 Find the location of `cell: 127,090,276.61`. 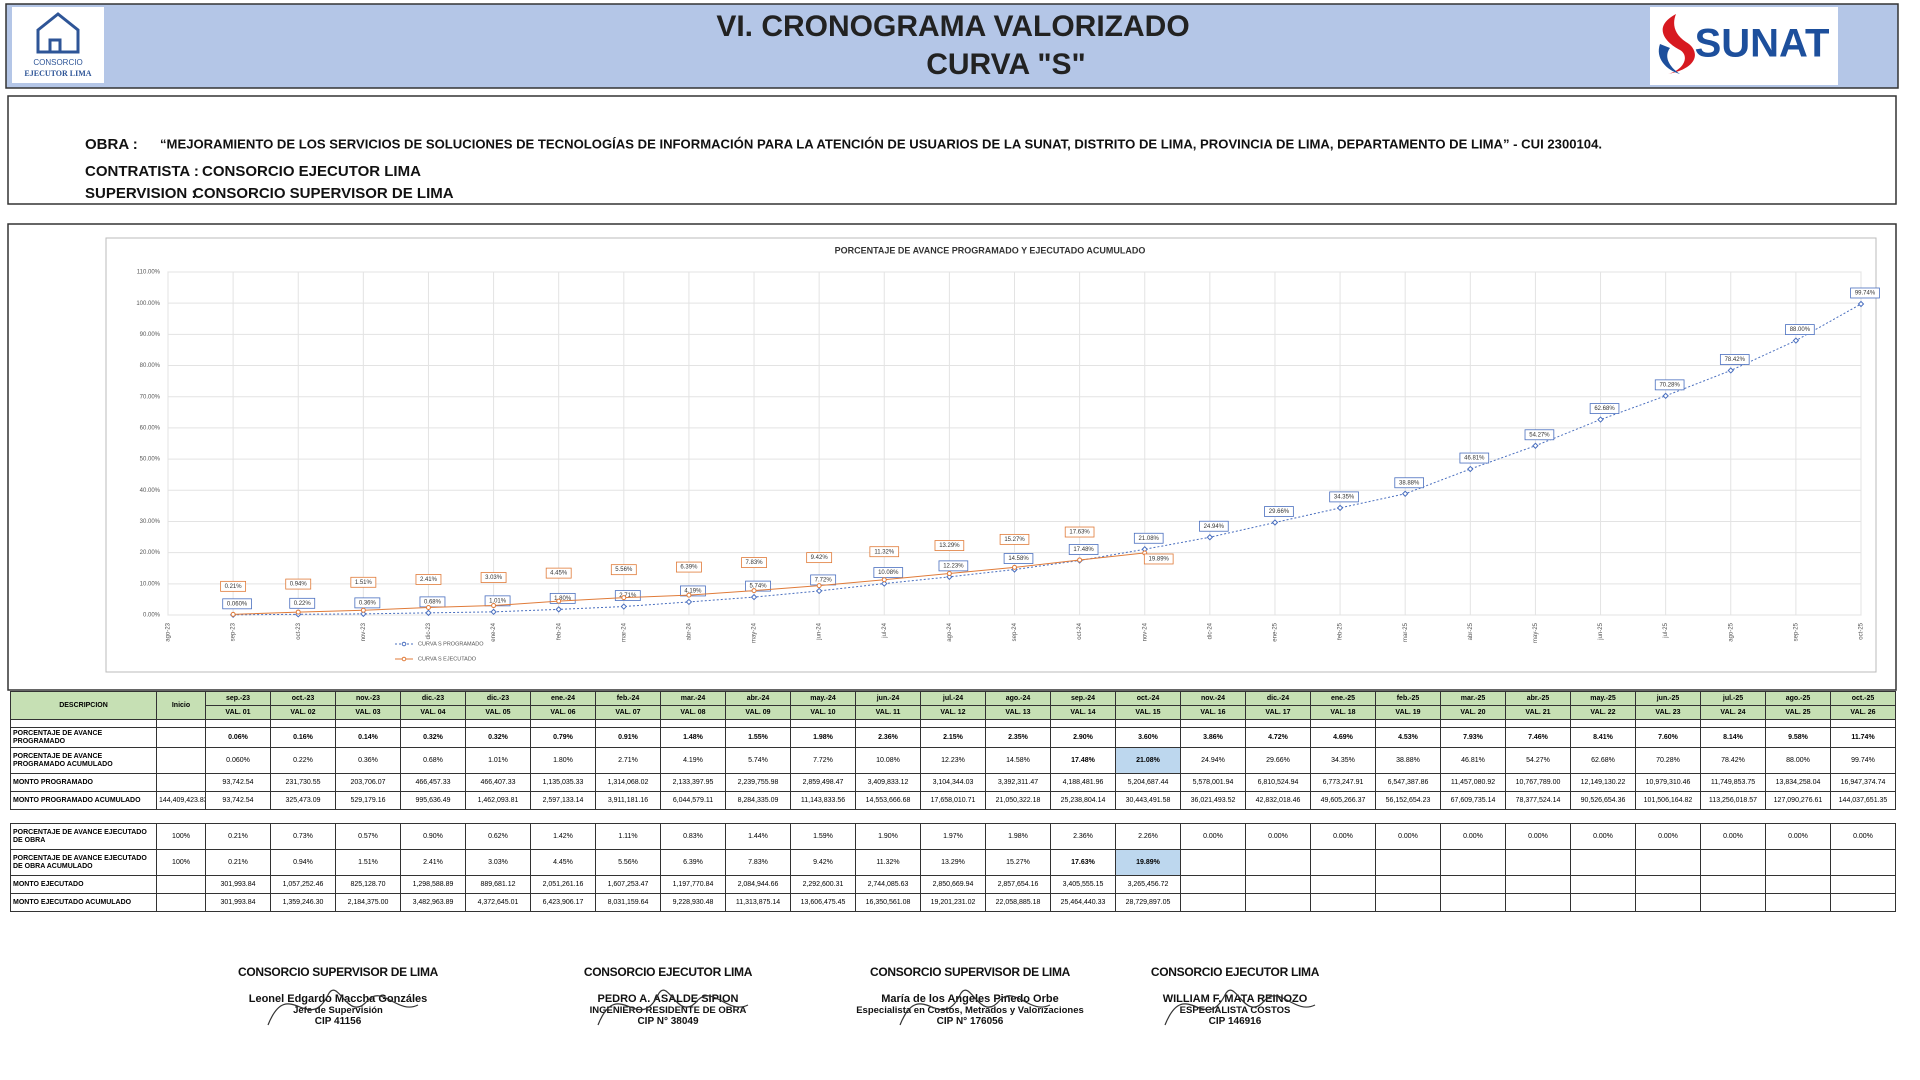

cell: 127,090,276.61 is located at coordinates (1798, 800).